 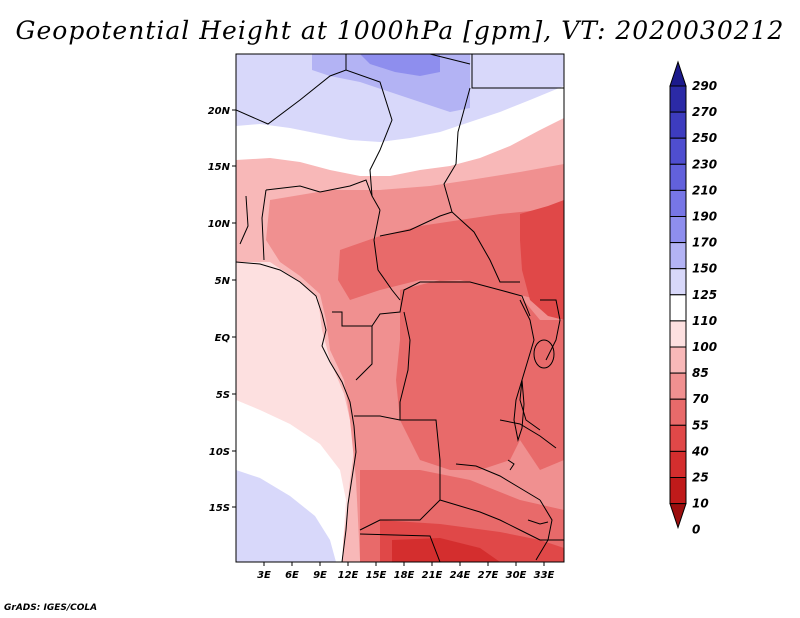 What do you see at coordinates (219, 452) in the screenshot?
I see `lat-label-10s: 10S` at bounding box center [219, 452].